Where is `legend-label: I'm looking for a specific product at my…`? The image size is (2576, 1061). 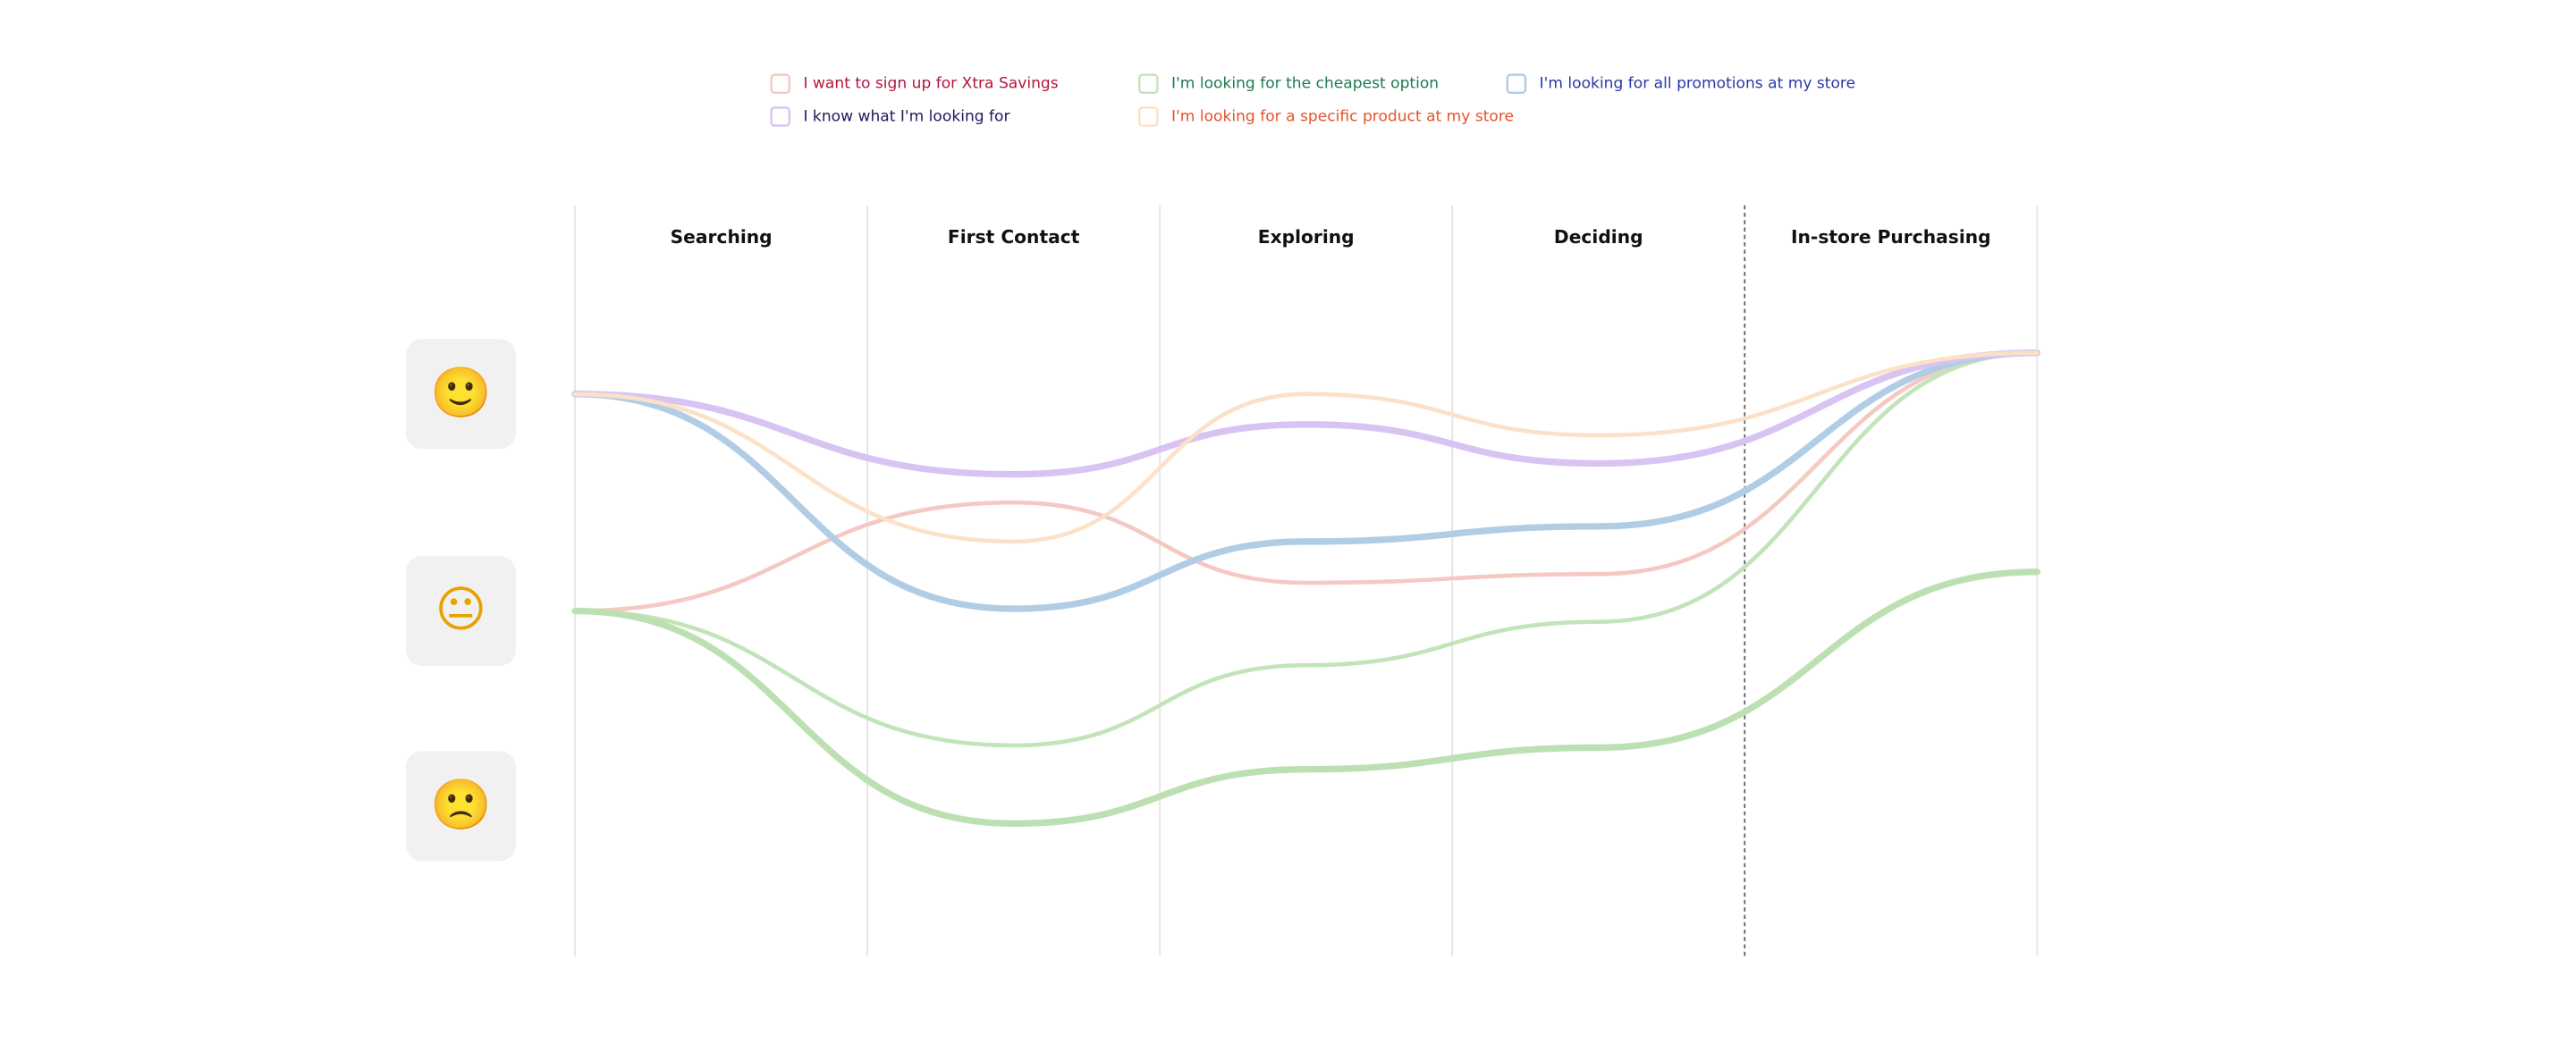 legend-label: I'm looking for a specific product at my… is located at coordinates (1342, 116).